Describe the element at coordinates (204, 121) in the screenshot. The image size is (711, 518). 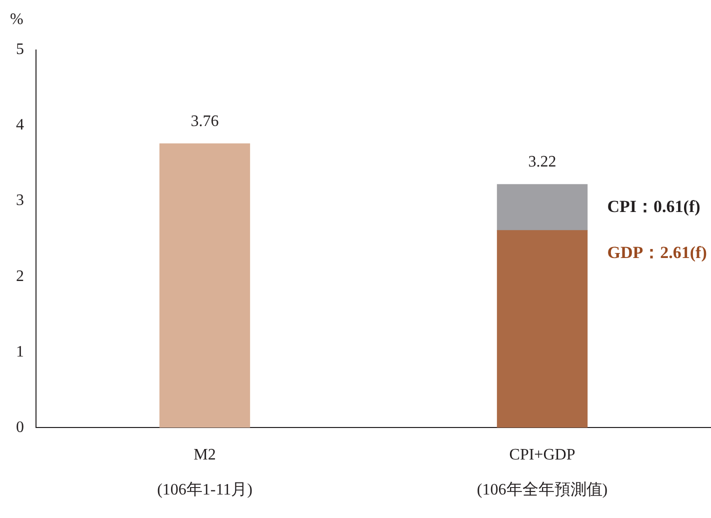
I see `total-label: 3.76` at that location.